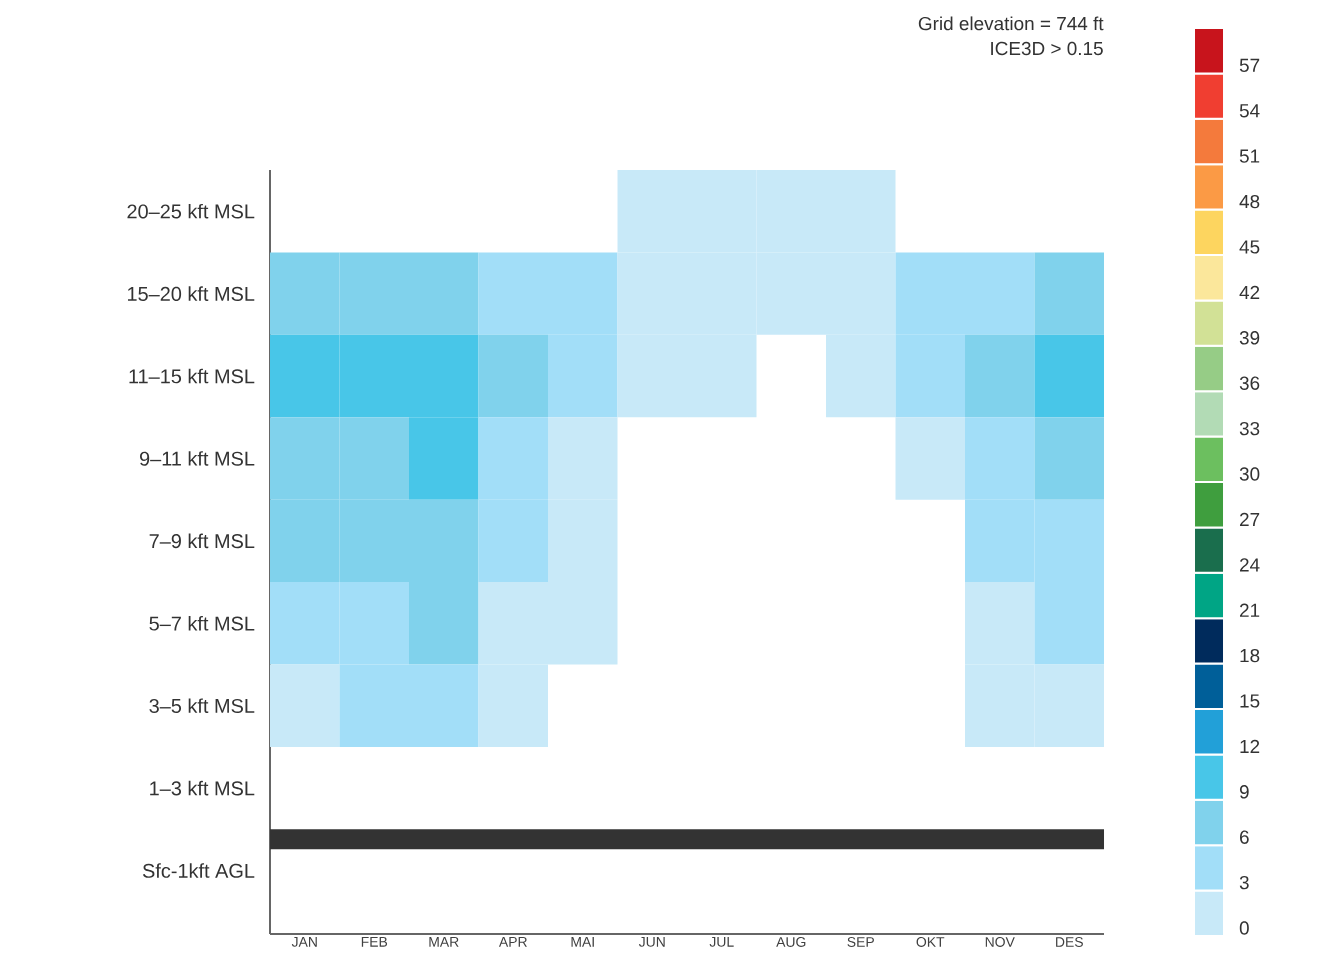 The width and height of the screenshot is (1318, 978). Describe the element at coordinates (202, 706) in the screenshot. I see `y-tick-label: 3–5 kft MSL` at that location.